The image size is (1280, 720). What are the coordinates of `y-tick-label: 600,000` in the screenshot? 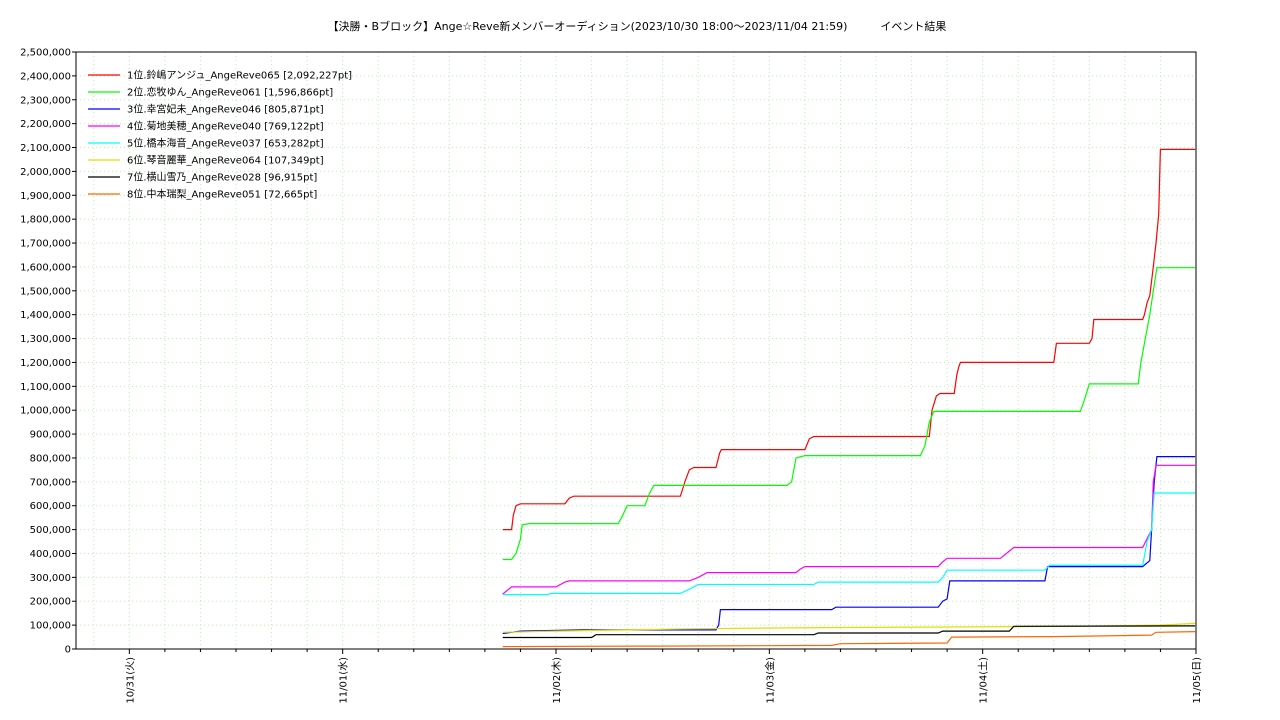 It's located at (50, 506).